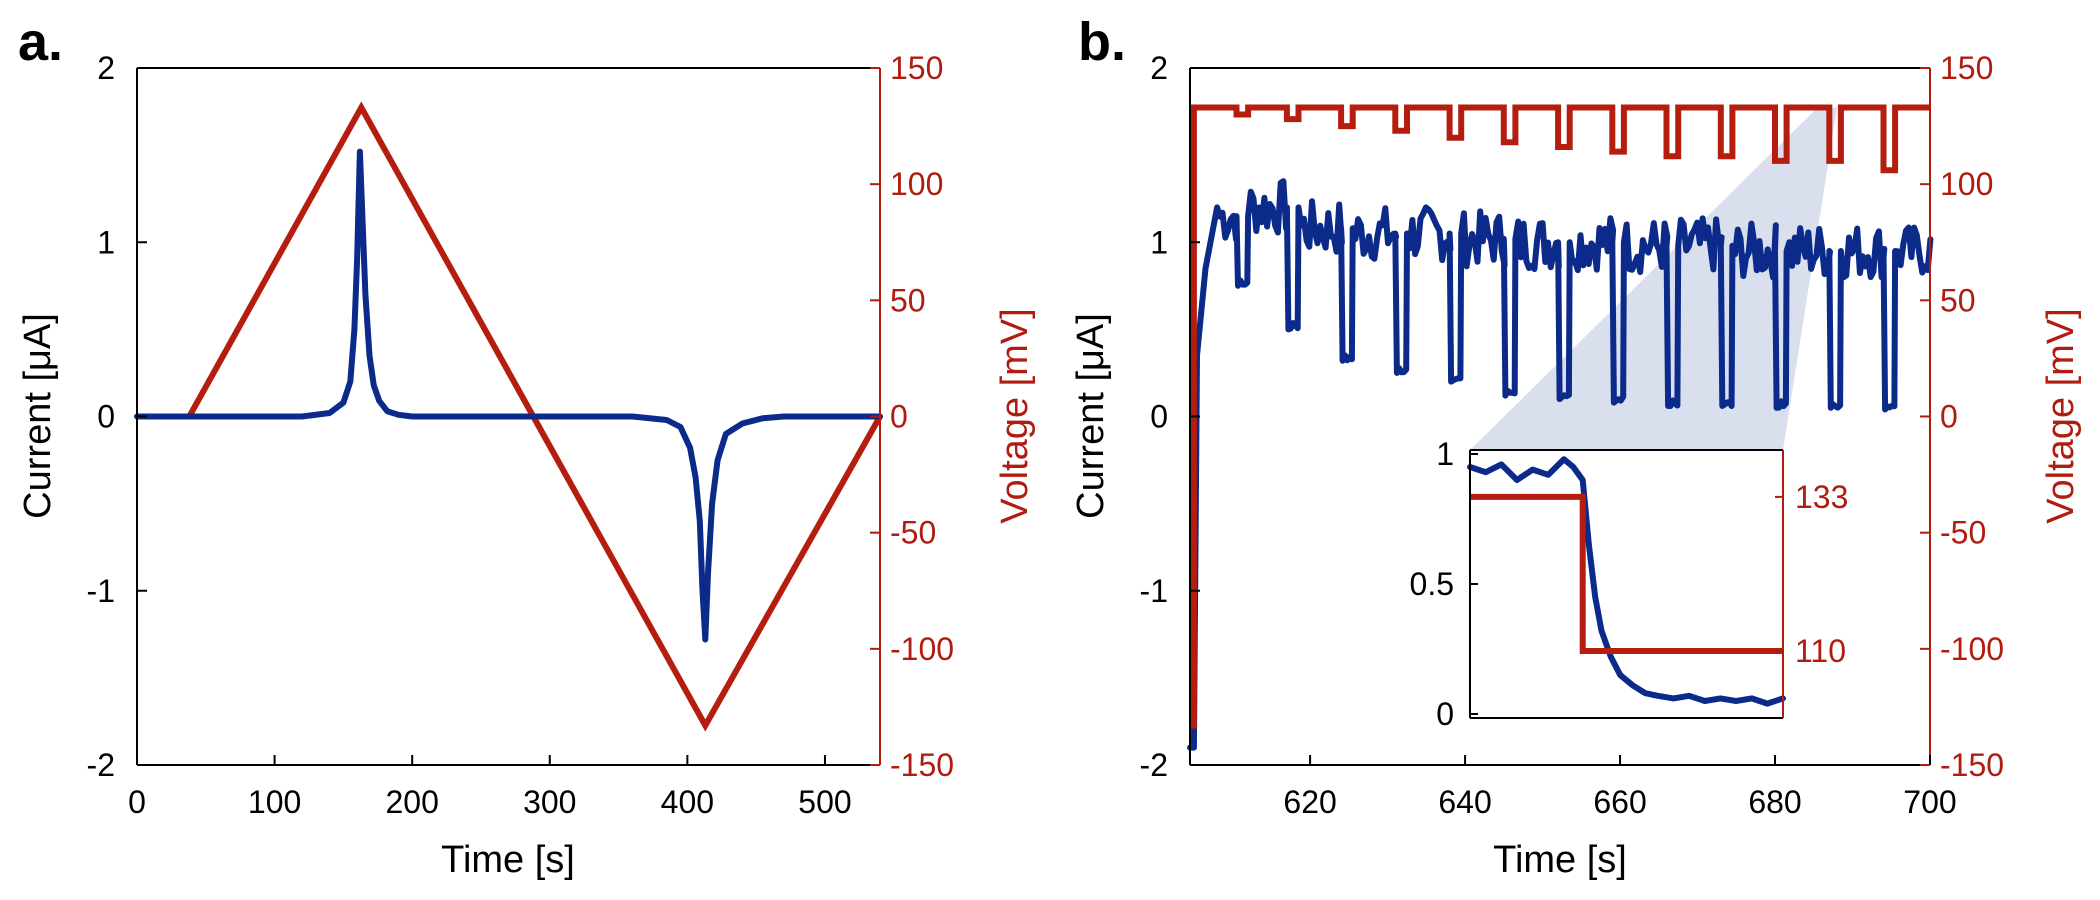 Image resolution: width=2100 pixels, height=900 pixels. I want to click on panel-b-x-tick-label: 640, so click(1464, 802).